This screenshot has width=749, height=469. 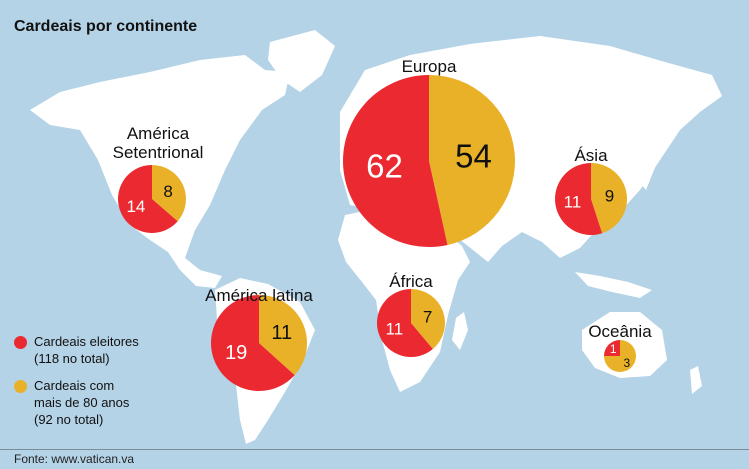 I want to click on legend-label-electors: Cardeais eleitores (118 no total), so click(x=86, y=350).